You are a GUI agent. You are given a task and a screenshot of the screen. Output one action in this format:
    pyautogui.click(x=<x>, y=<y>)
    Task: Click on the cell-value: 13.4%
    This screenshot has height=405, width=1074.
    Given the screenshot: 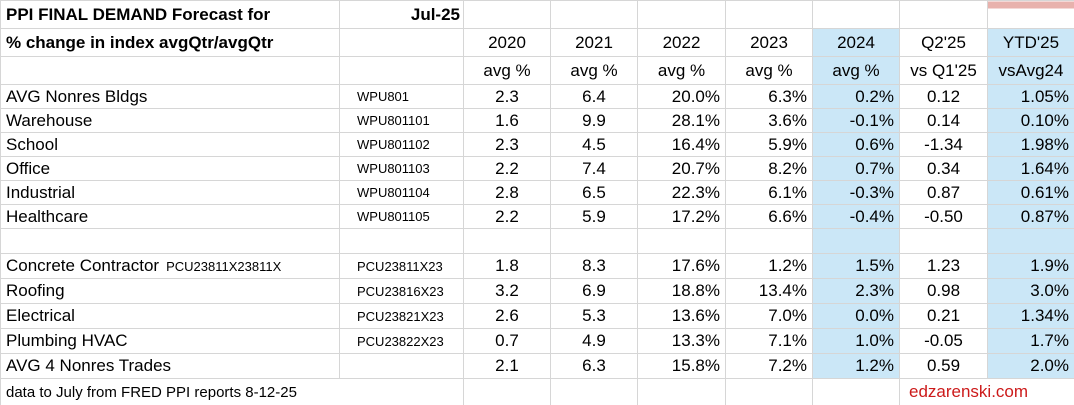 What is the action you would take?
    pyautogui.click(x=769, y=291)
    